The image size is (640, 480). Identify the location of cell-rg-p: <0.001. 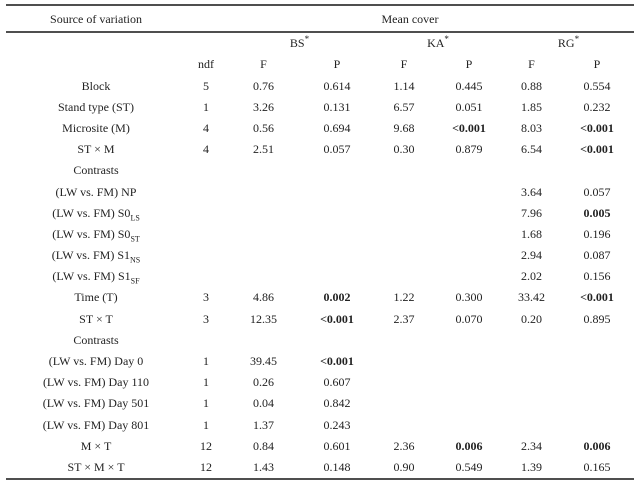
(597, 127).